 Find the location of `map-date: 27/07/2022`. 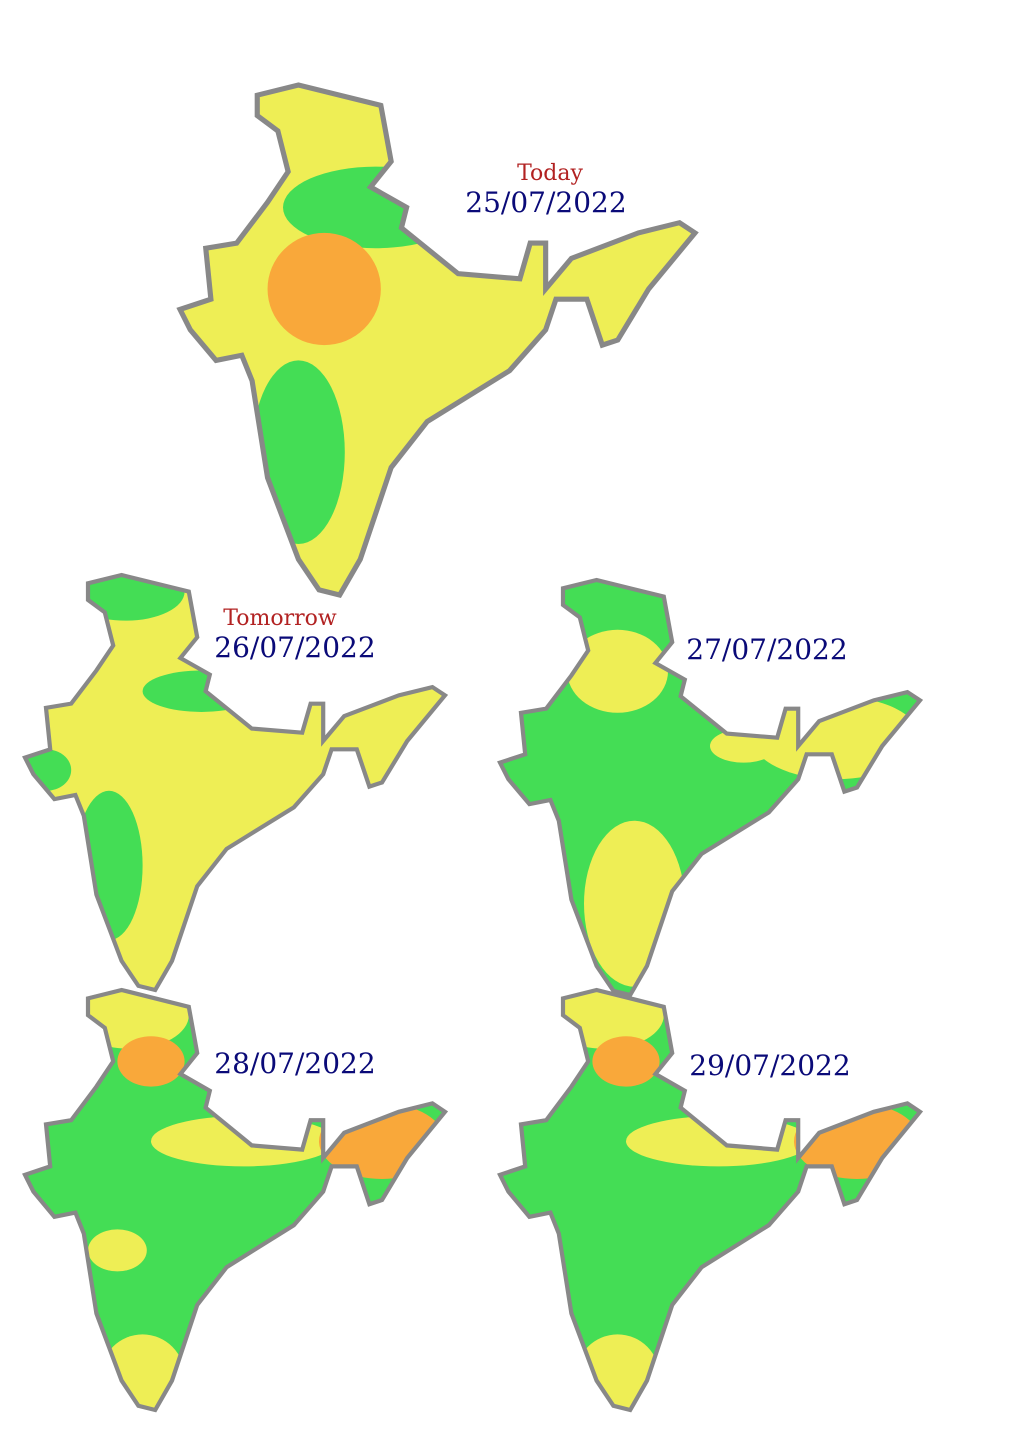

map-date: 27/07/2022 is located at coordinates (766, 649).